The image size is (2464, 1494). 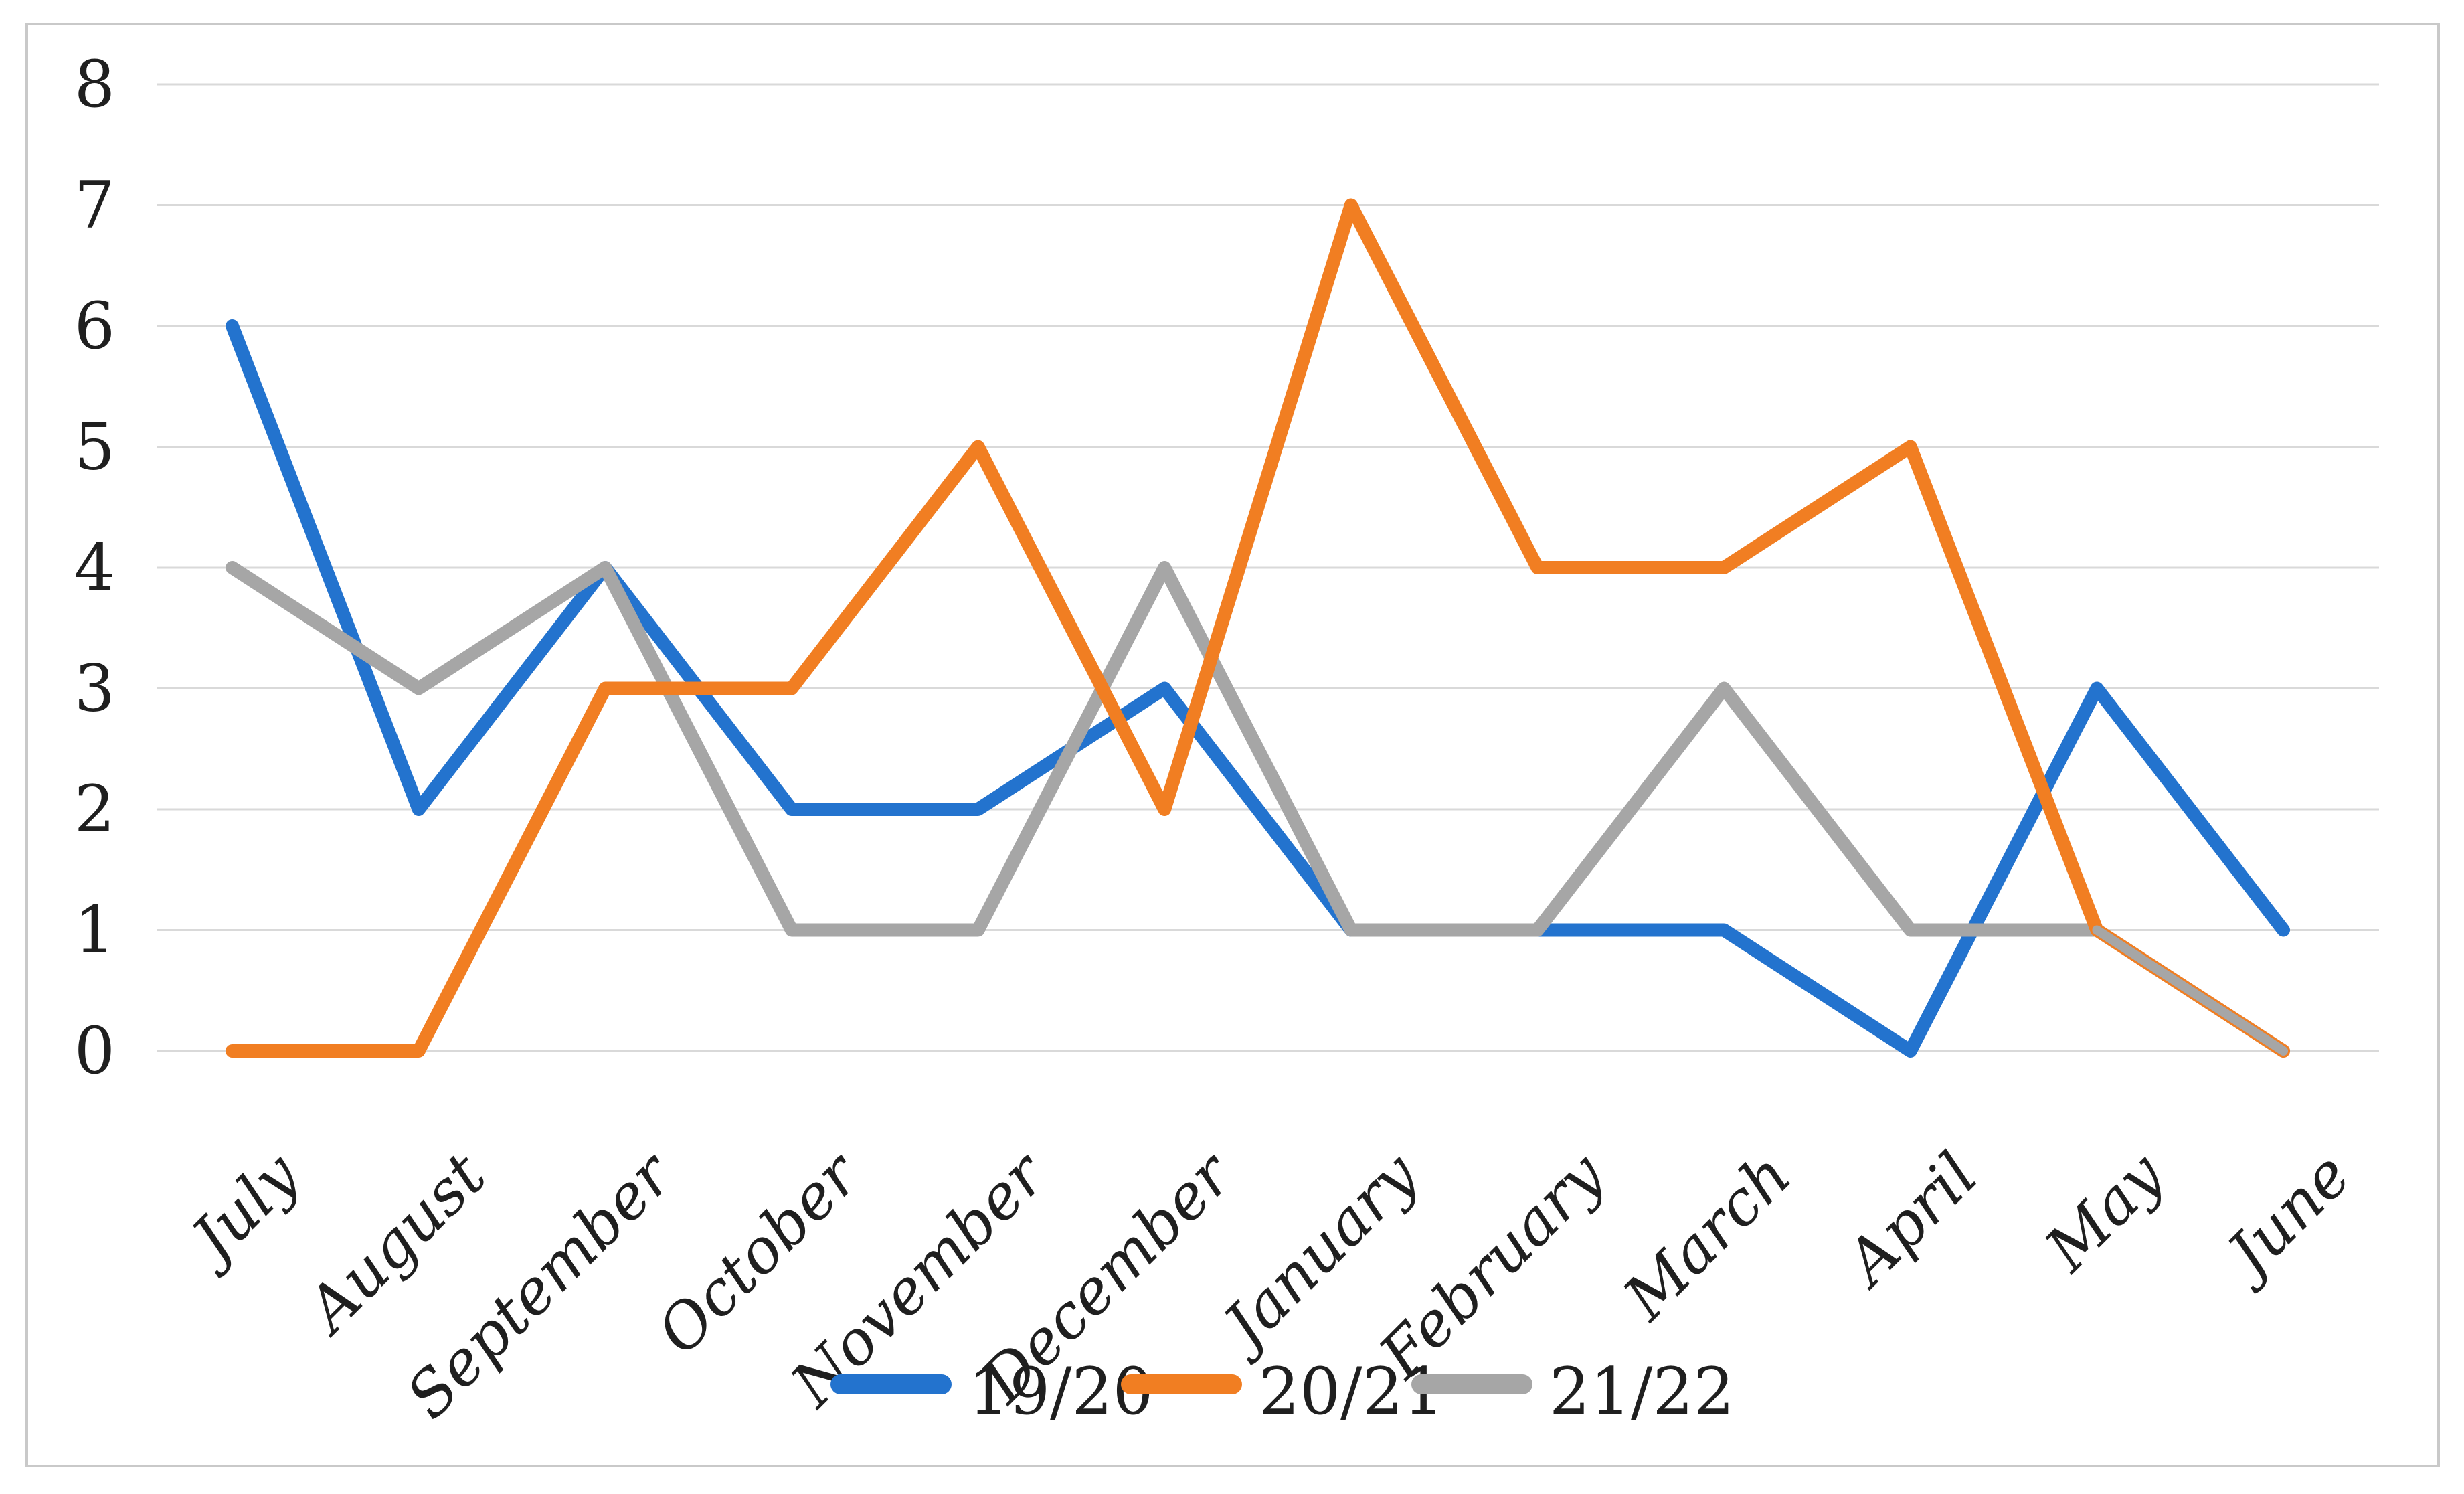 What do you see at coordinates (242, 1210) in the screenshot?
I see `x-axis-month-label: July` at bounding box center [242, 1210].